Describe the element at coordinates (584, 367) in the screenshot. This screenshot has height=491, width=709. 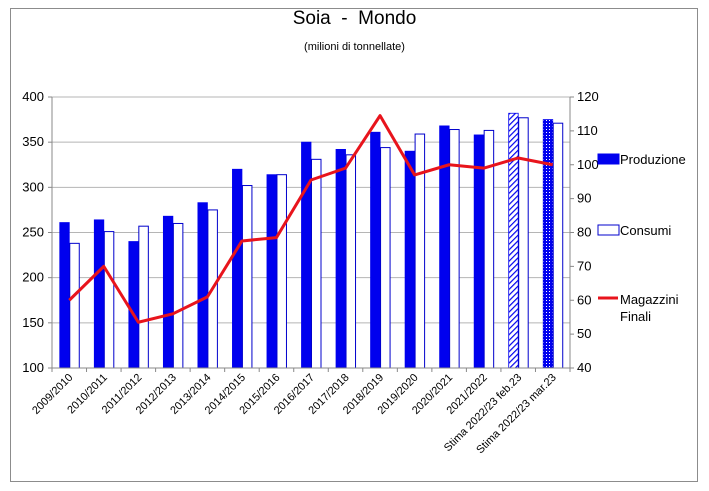
I see `right-tick-label: 40` at that location.